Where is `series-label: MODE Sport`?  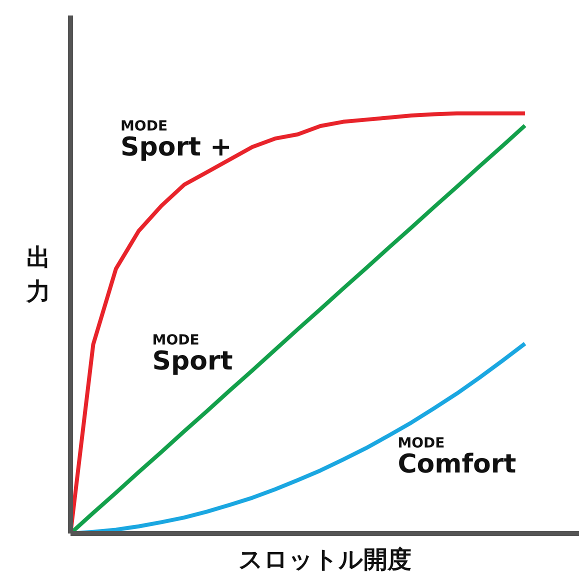 series-label: MODE Sport is located at coordinates (192, 354).